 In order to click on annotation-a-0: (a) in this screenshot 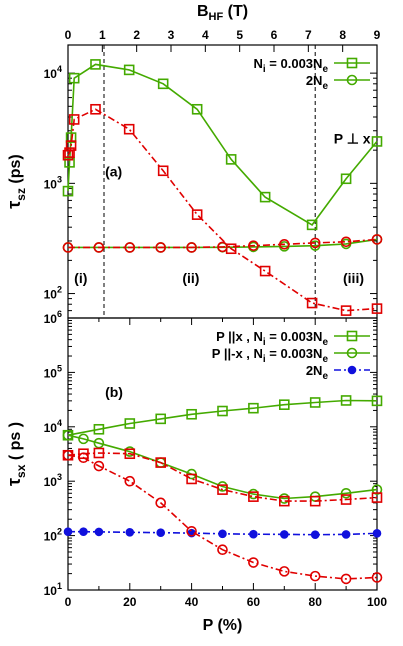, I will do `click(113, 172)`.